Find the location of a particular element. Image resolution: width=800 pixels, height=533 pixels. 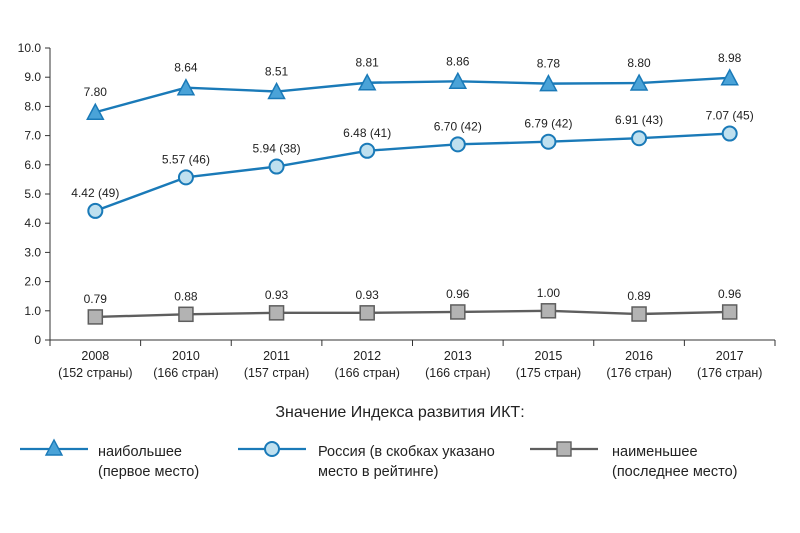

data-label-russia: 5.94 (38) is located at coordinates (277, 149).